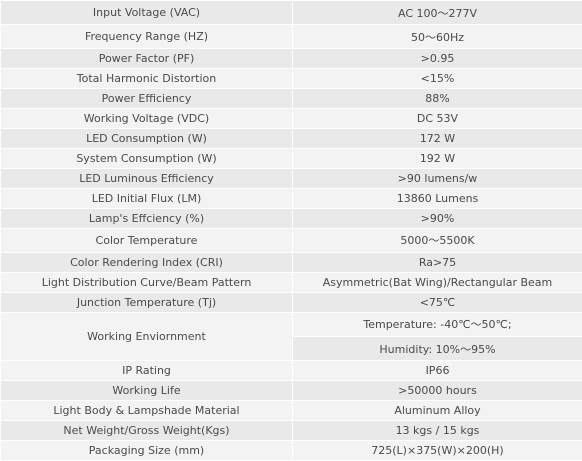 Image resolution: width=582 pixels, height=461 pixels. What do you see at coordinates (146, 431) in the screenshot?
I see `spec-label: Net Weight/Gross Weight(Kgs)` at bounding box center [146, 431].